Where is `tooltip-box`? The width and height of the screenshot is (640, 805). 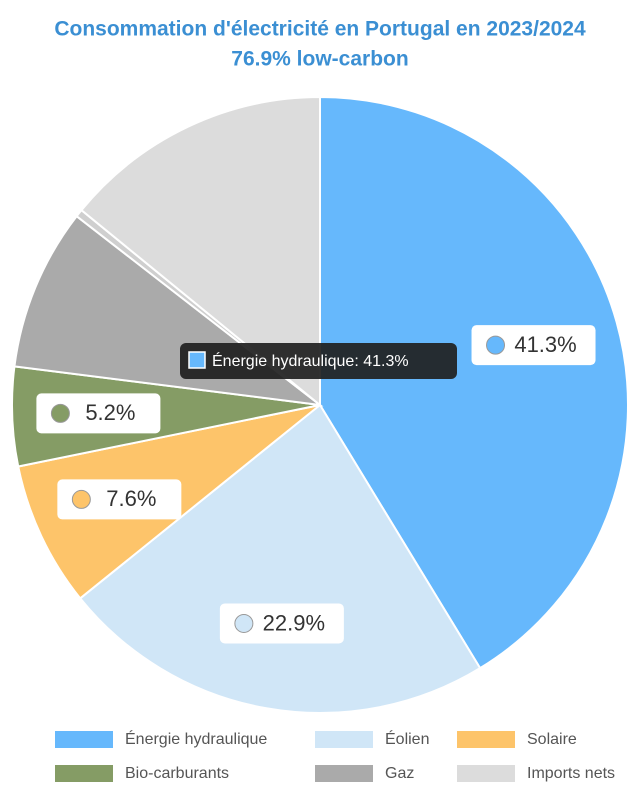 tooltip-box is located at coordinates (318, 361).